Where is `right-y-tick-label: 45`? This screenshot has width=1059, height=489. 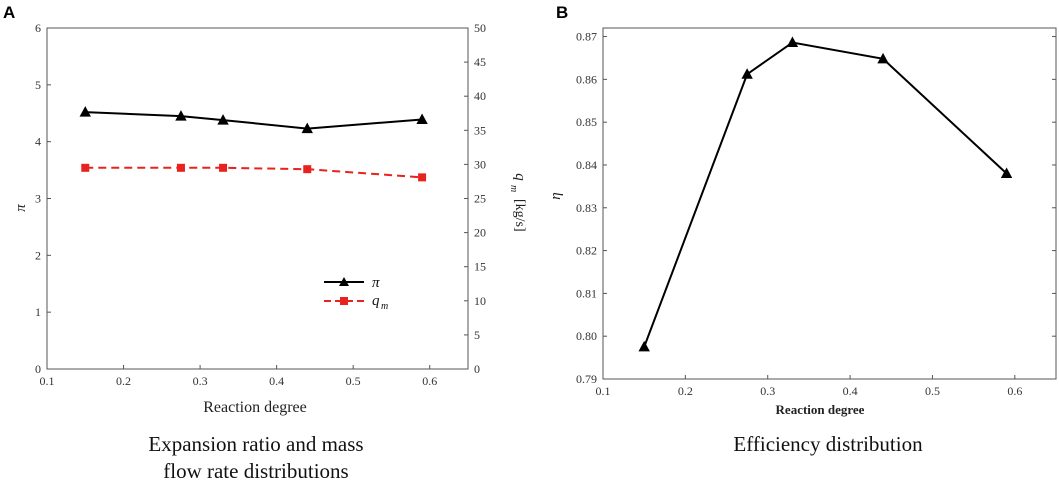
right-y-tick-label: 45 is located at coordinates (480, 62).